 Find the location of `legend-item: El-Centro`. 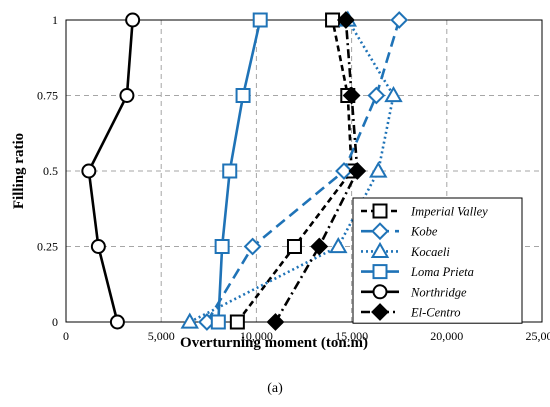

legend-item: El-Centro is located at coordinates (411, 312).